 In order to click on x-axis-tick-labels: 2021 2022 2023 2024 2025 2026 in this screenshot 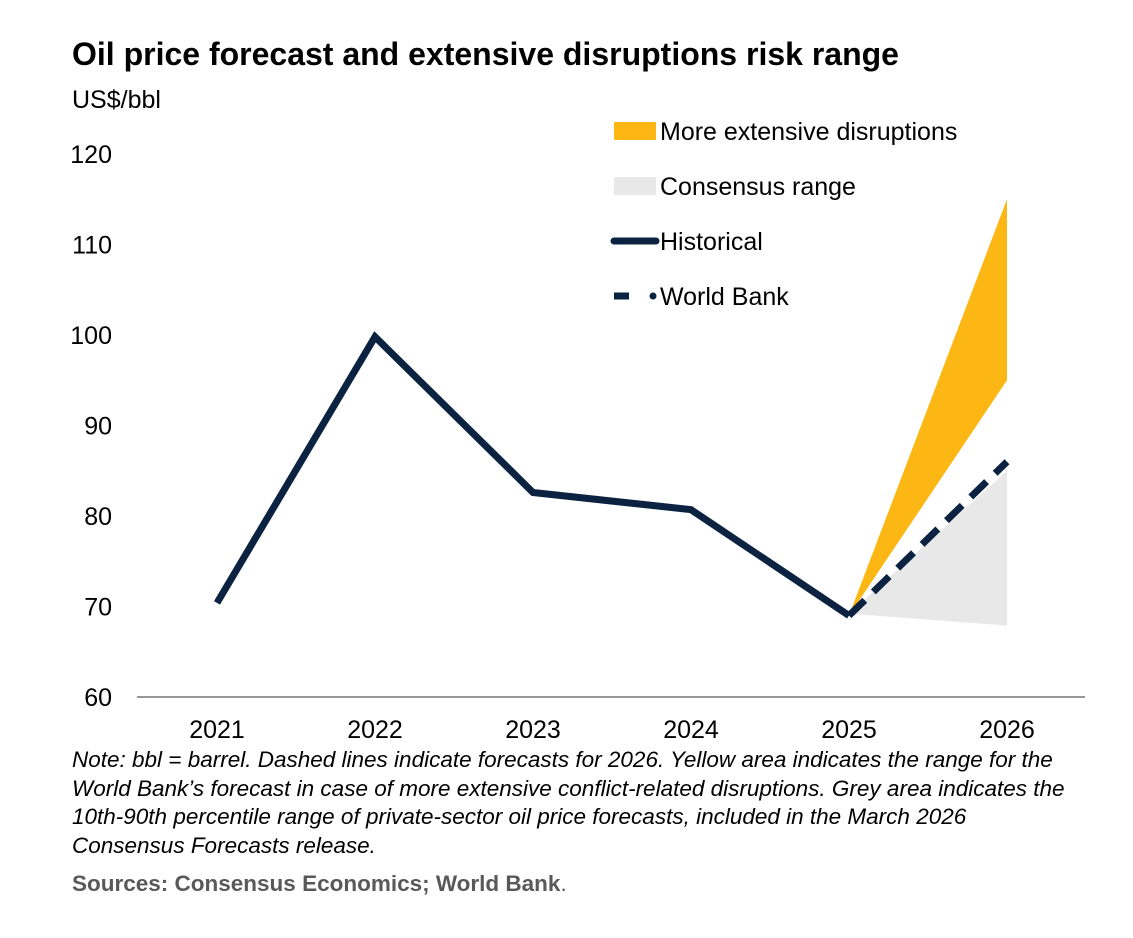, I will do `click(612, 728)`.